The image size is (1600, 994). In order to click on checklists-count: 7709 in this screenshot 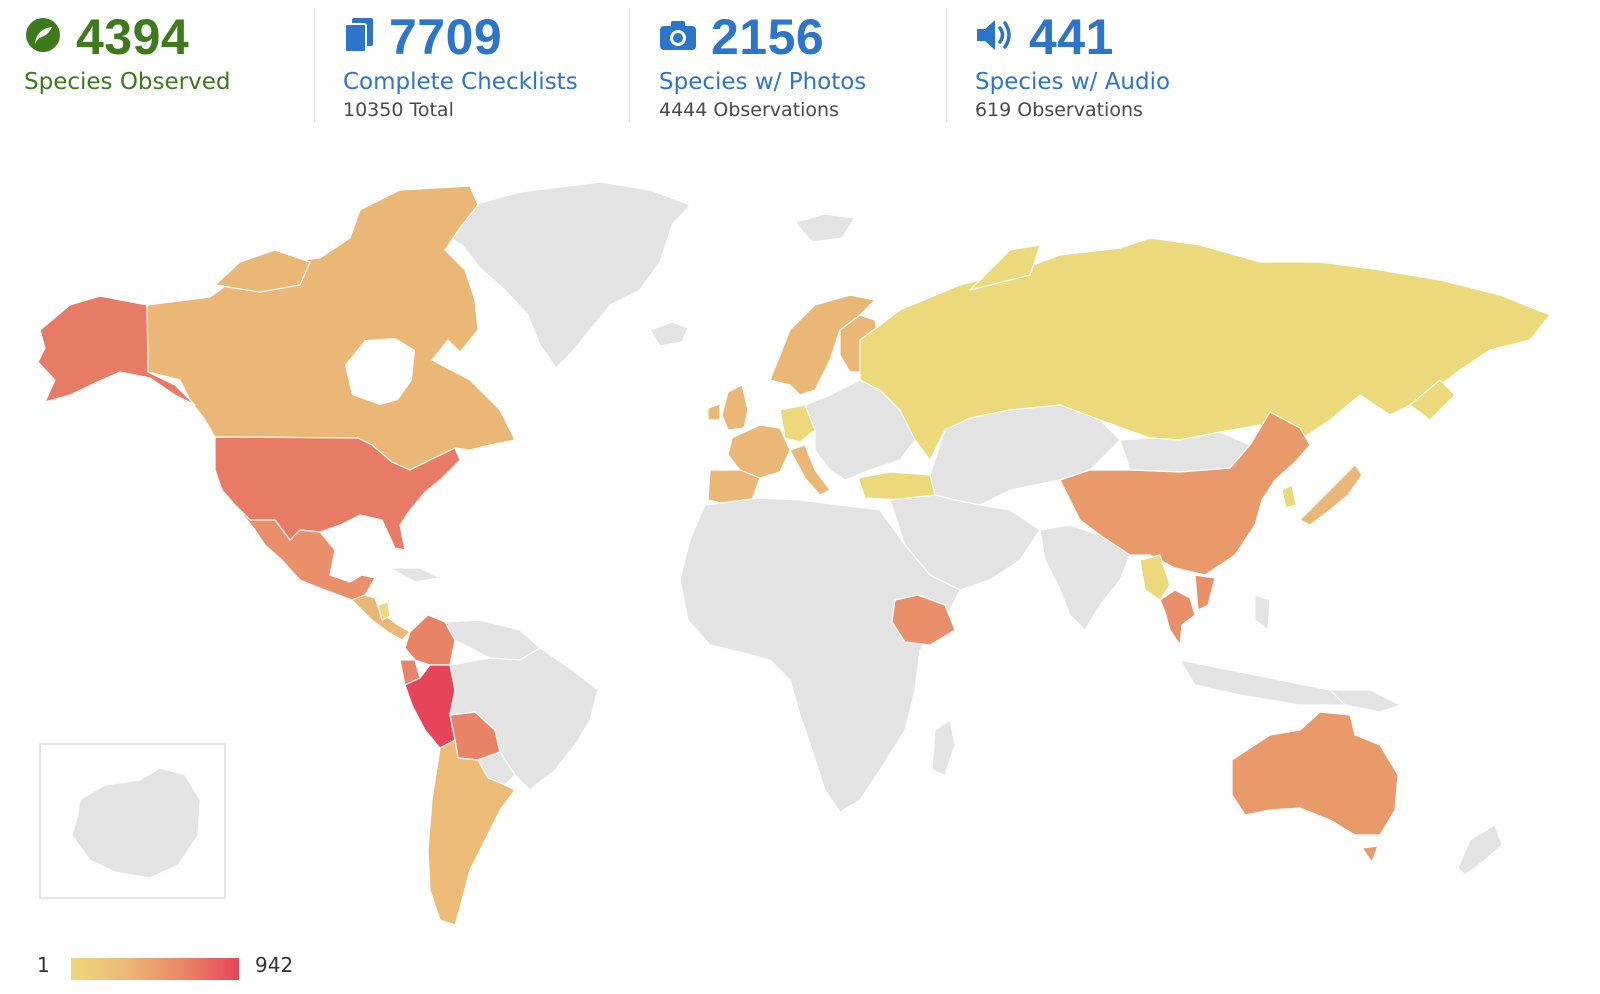, I will do `click(446, 37)`.